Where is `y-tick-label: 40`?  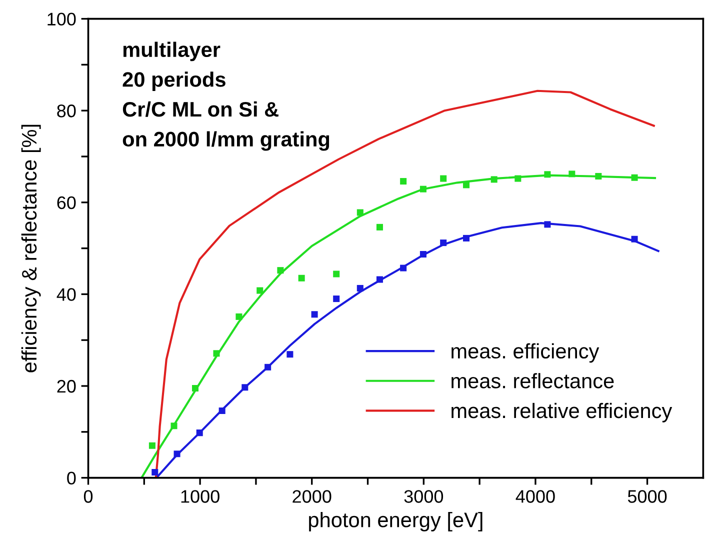
y-tick-label: 40 is located at coordinates (66, 294).